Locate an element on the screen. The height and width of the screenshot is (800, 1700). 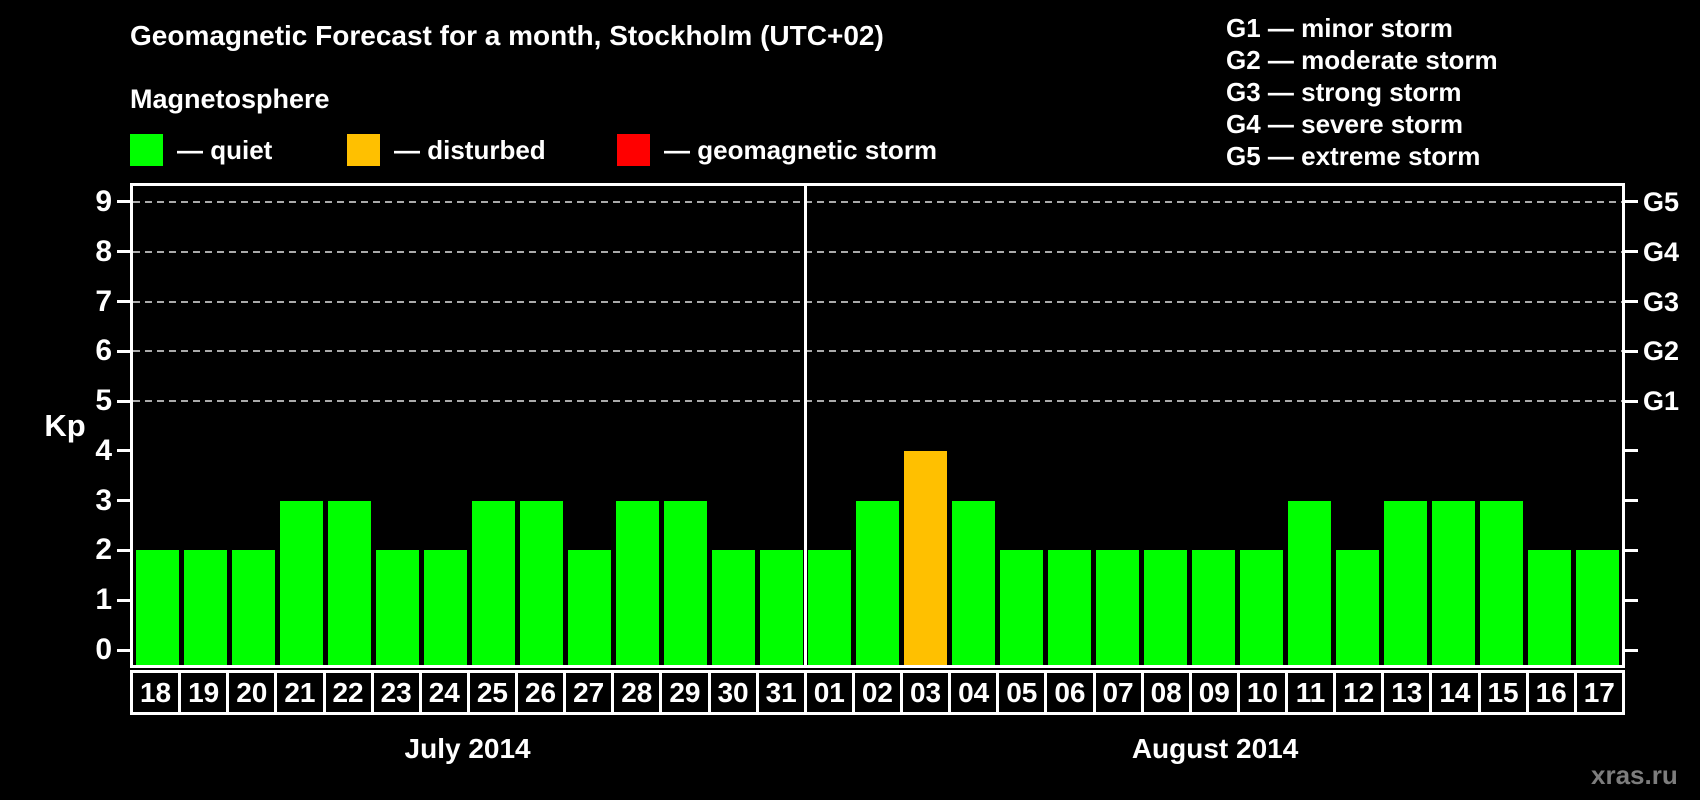
day-label-28: 28 is located at coordinates (637, 692).